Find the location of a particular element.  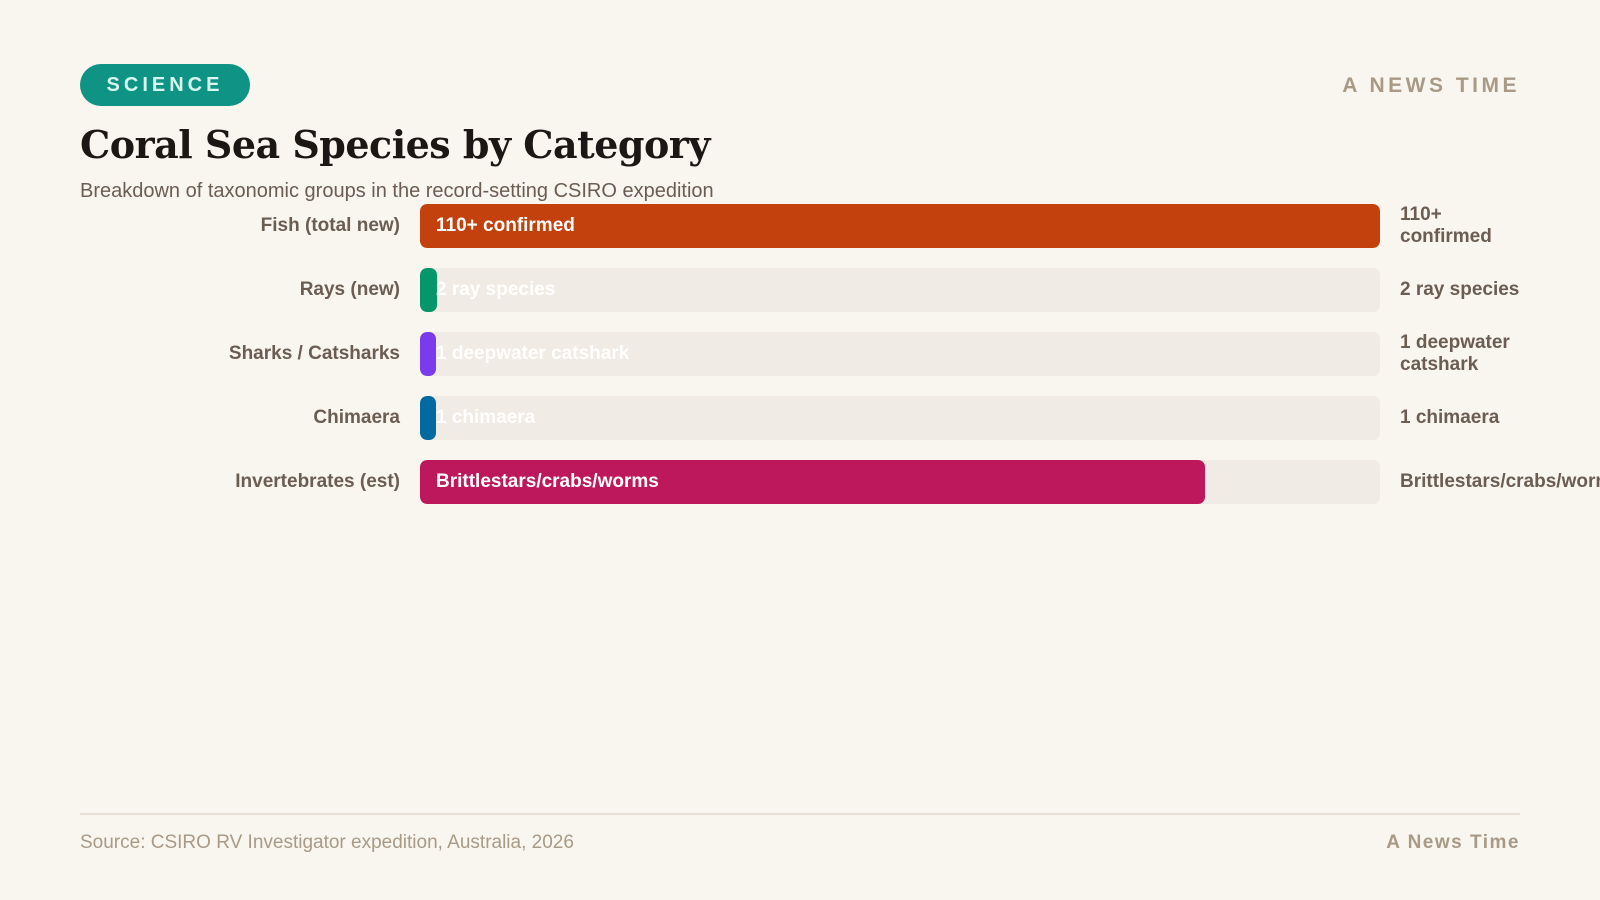

bar-track: Brittlestars/crabs/worms is located at coordinates (900, 482).